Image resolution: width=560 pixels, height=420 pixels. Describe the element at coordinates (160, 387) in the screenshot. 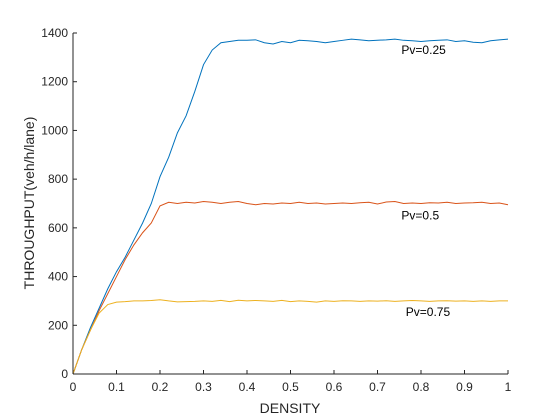

I see `x-tick-label: 0.2` at that location.